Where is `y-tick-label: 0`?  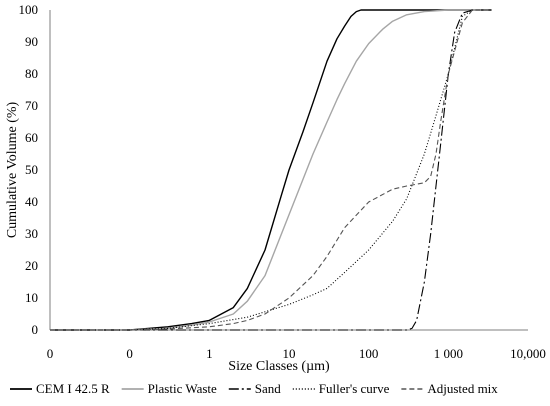 y-tick-label: 0 is located at coordinates (35, 329).